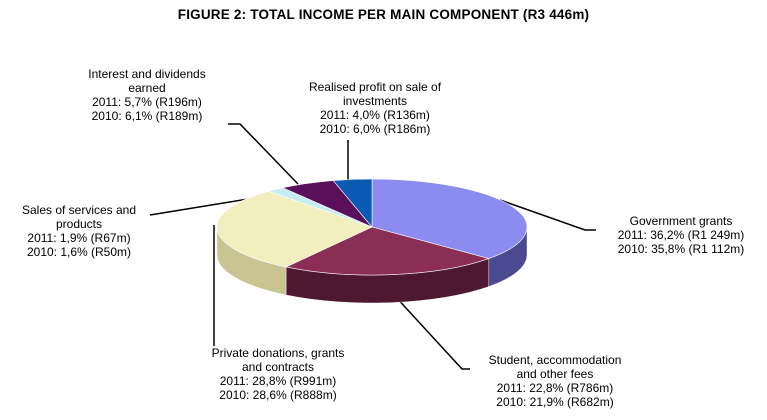  What do you see at coordinates (555, 388) in the screenshot?
I see `label-student-2011: 2011: 22,8% (R786m)` at bounding box center [555, 388].